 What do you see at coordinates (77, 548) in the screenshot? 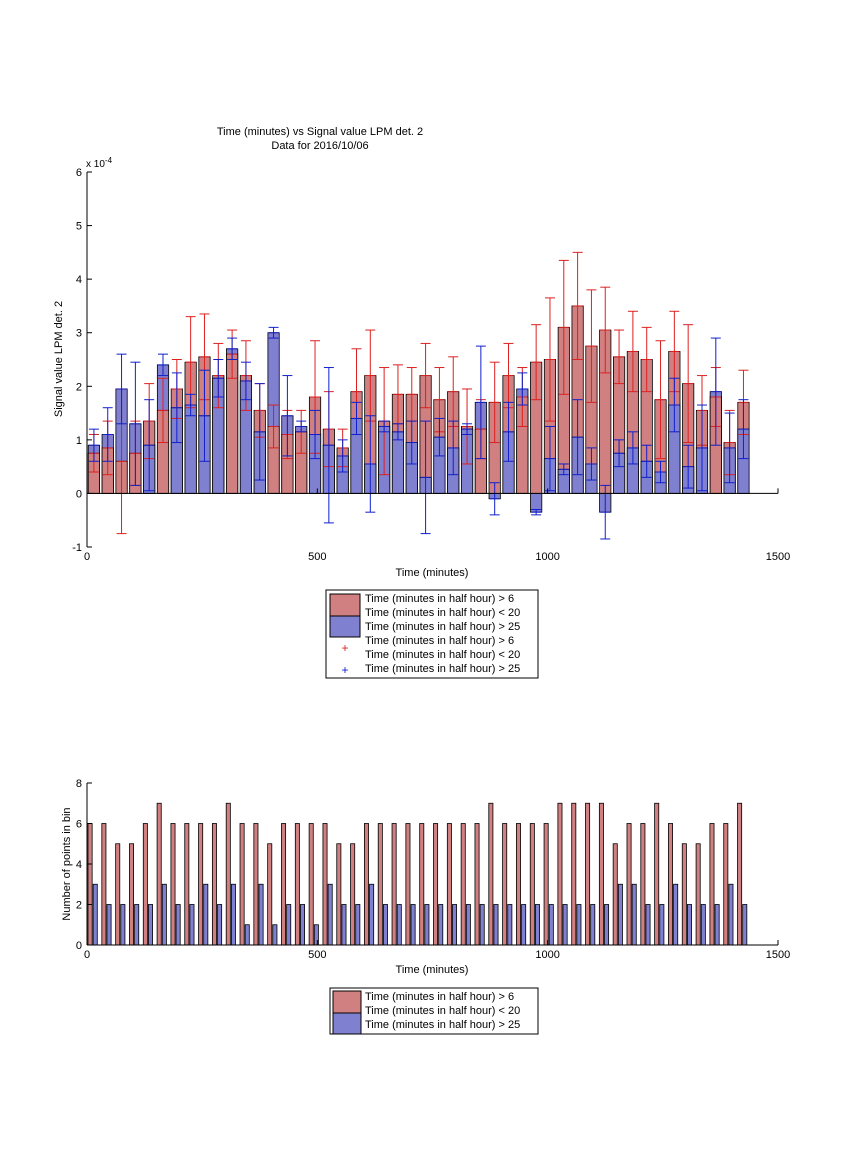
I see `y-tick-label: -1` at bounding box center [77, 548].